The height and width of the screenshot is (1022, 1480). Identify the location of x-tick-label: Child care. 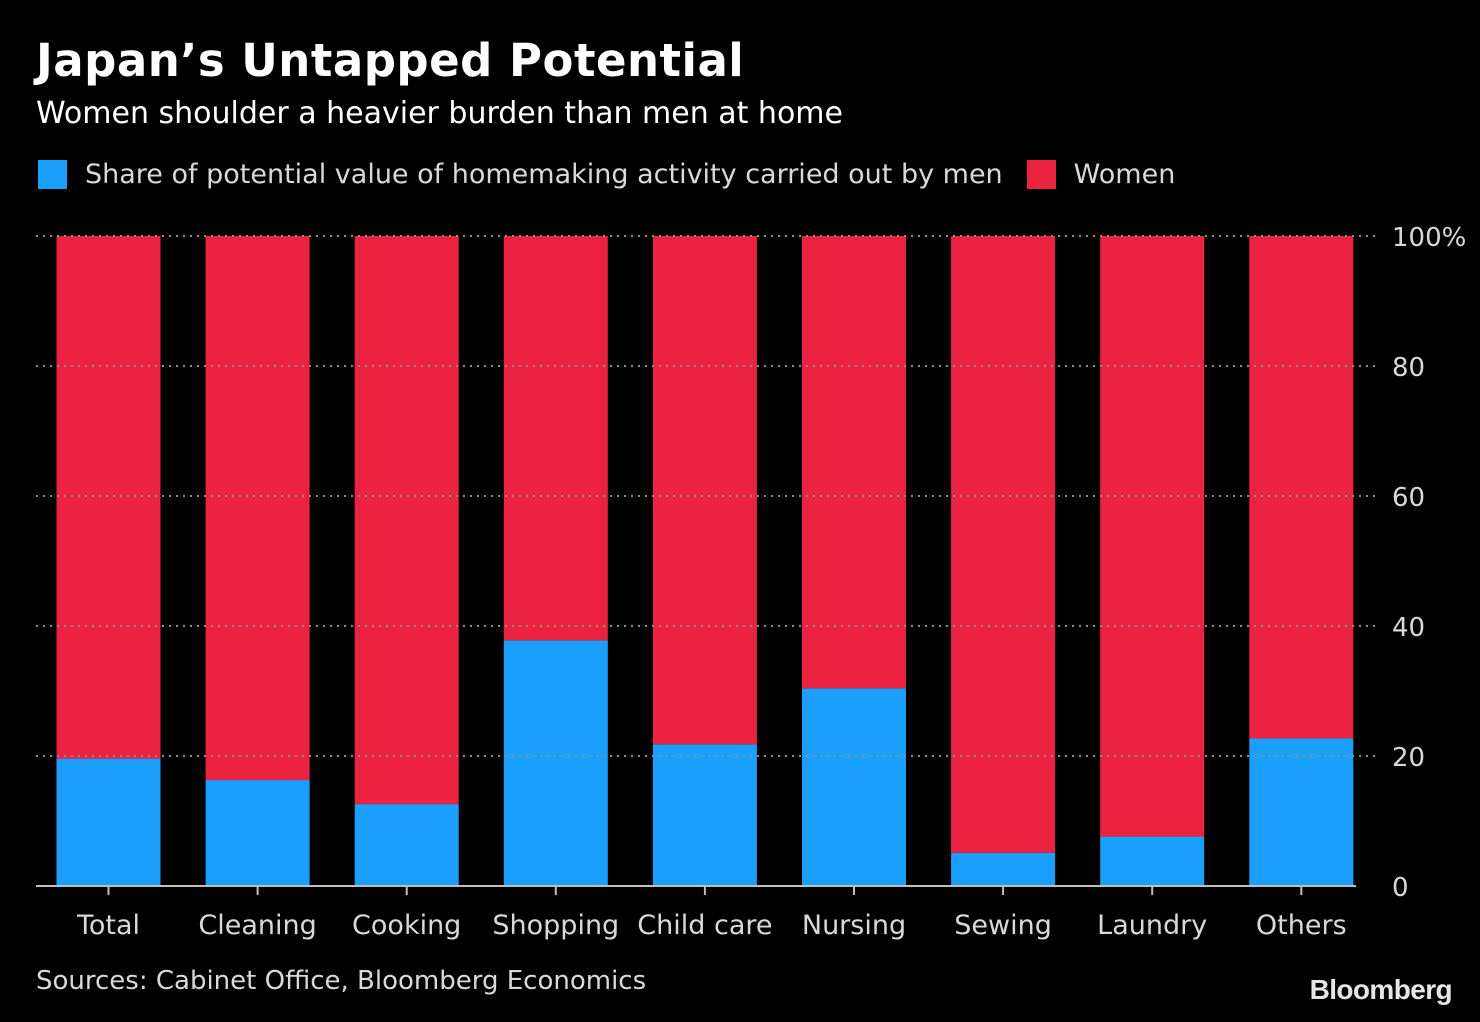
(704, 925).